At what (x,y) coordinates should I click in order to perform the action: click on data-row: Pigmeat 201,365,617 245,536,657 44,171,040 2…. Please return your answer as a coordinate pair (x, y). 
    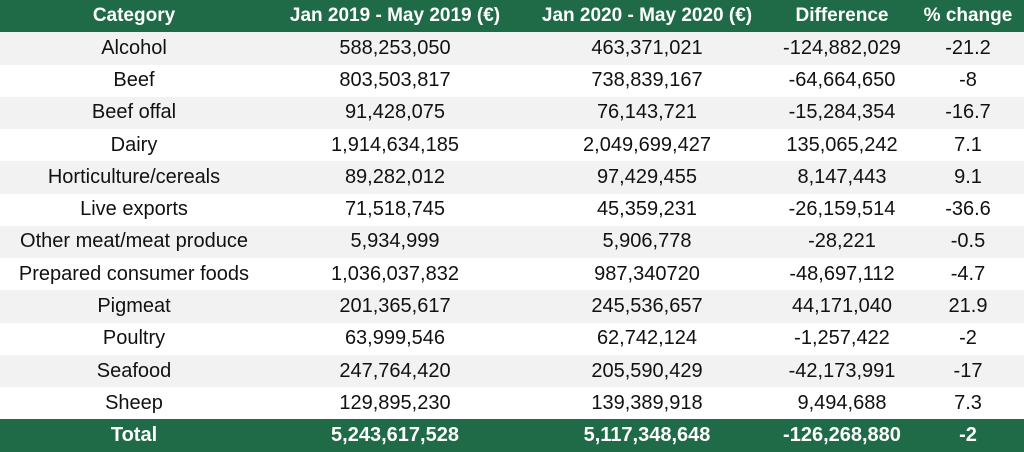
    Looking at the image, I should click on (512, 306).